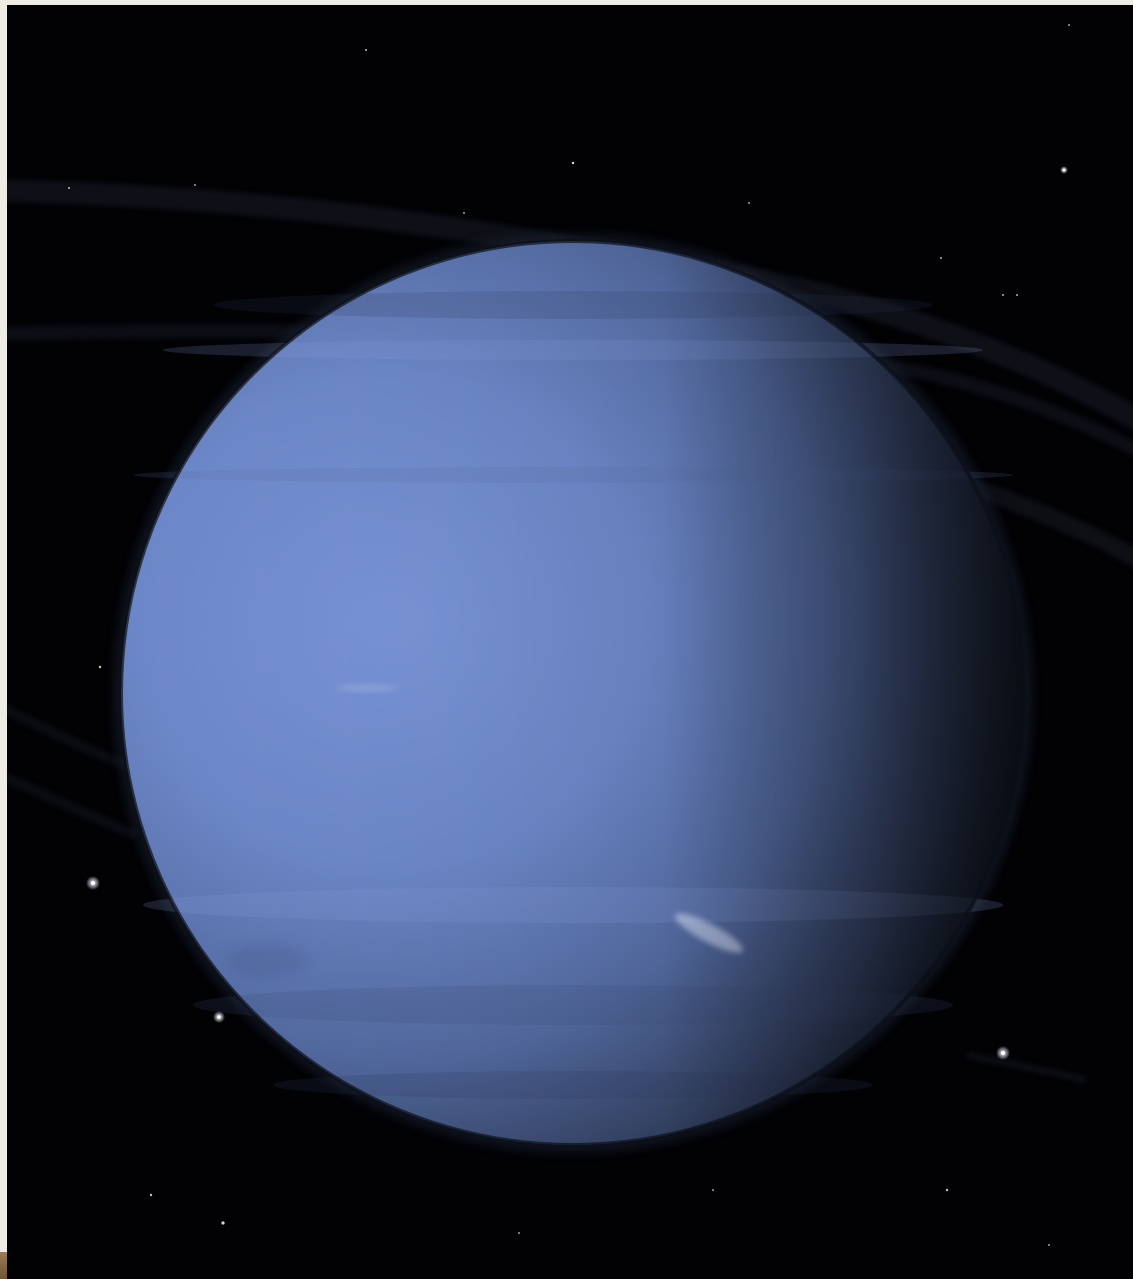  What do you see at coordinates (1027, 1067) in the screenshot?
I see `ring-band-bottom-right` at bounding box center [1027, 1067].